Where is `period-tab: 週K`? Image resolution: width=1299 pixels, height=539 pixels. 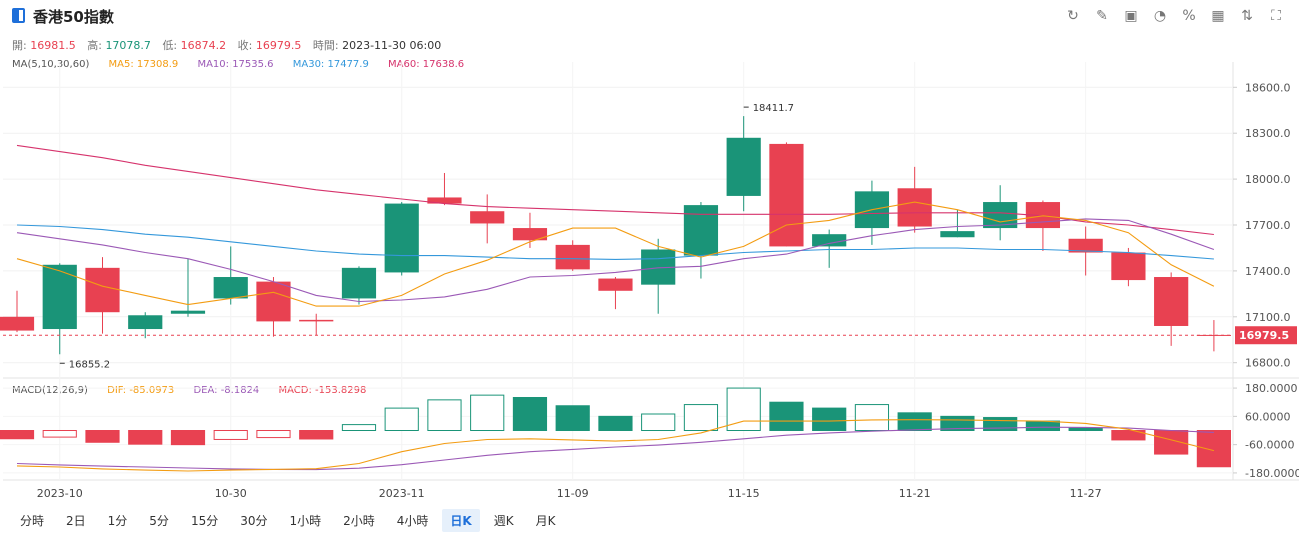
period-tab: 週K is located at coordinates (503, 521).